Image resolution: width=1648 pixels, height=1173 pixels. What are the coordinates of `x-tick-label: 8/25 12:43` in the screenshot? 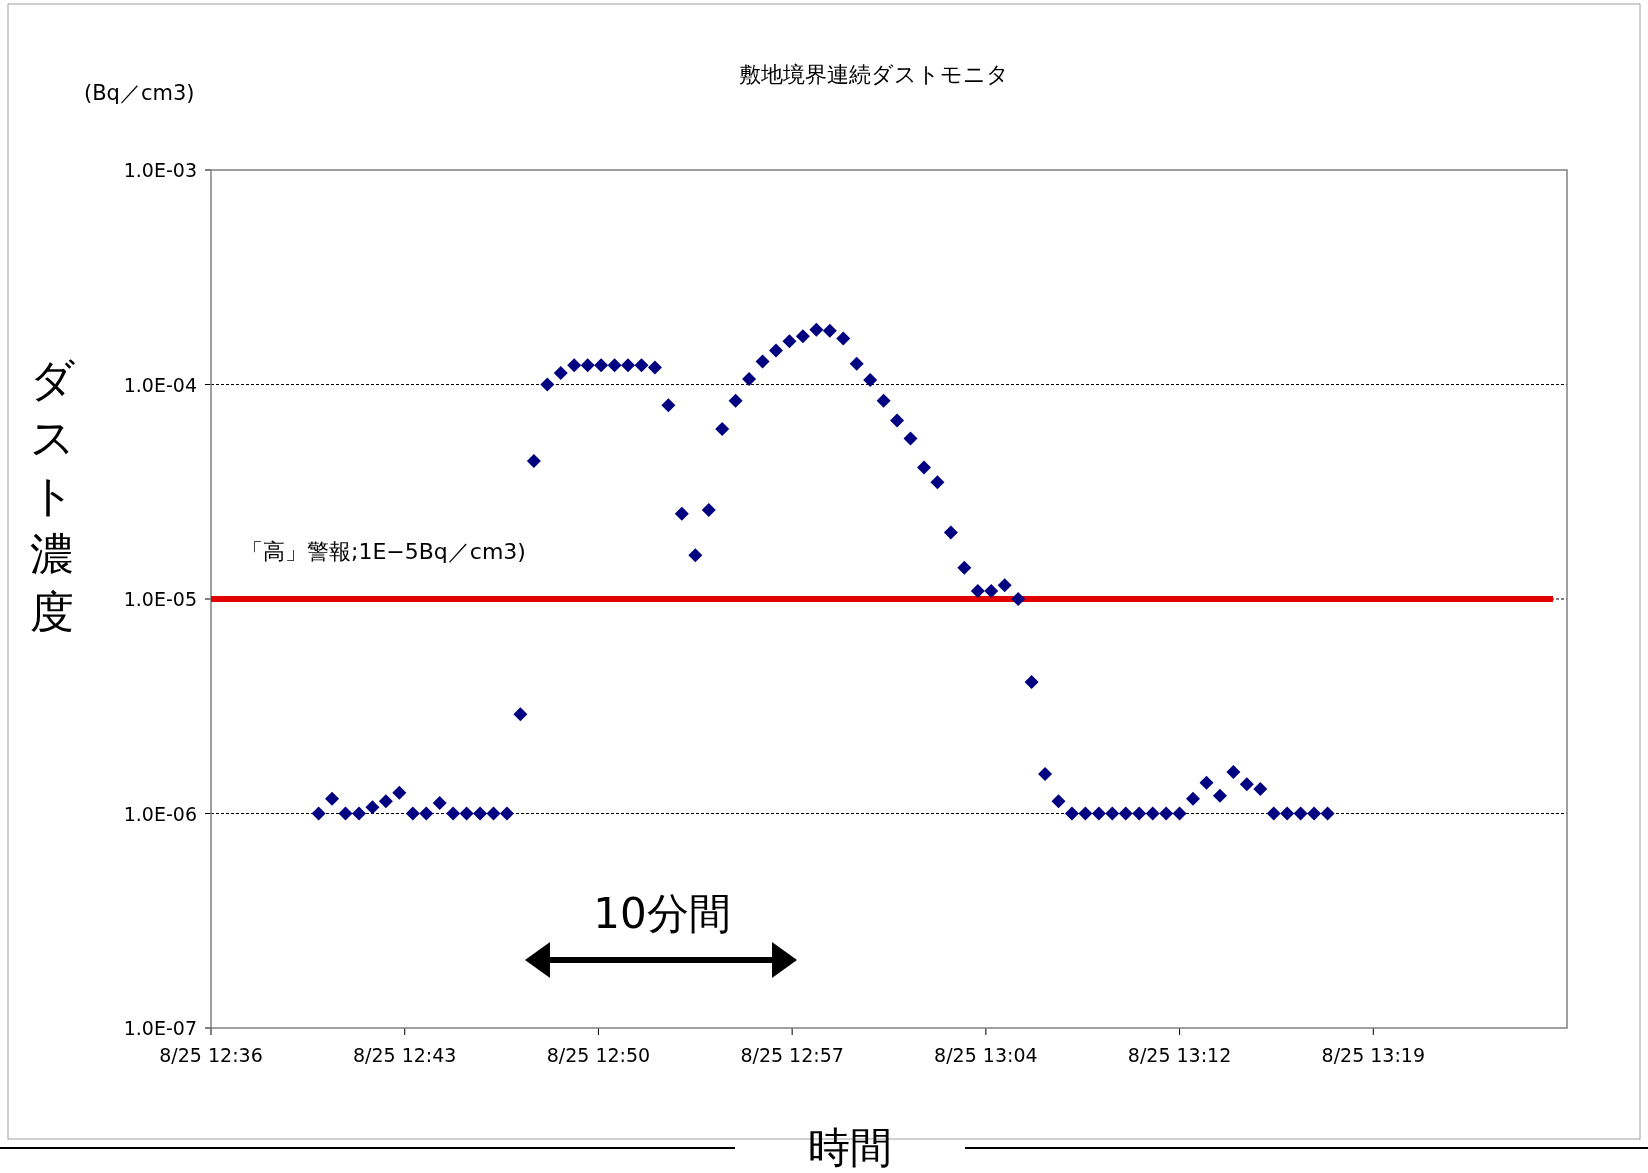 It's located at (404, 1055).